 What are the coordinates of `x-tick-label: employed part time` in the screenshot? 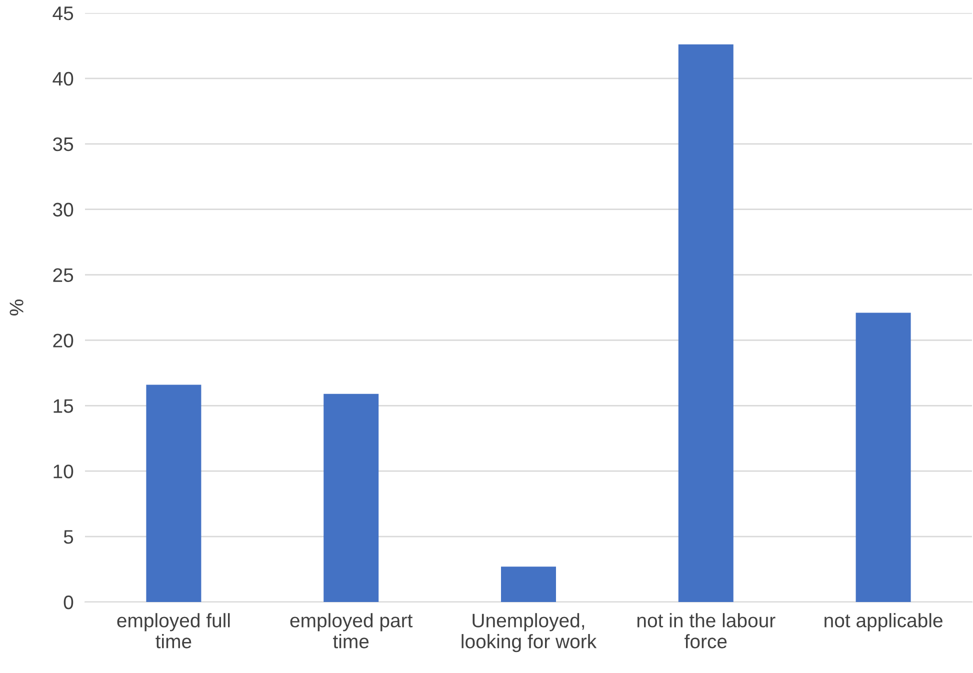 It's located at (351, 630).